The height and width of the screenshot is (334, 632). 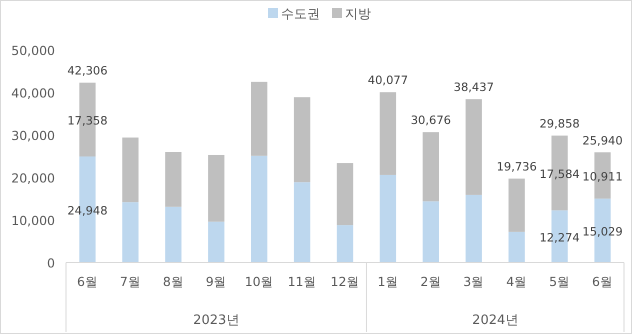 I want to click on data-label: 10,911, so click(x=602, y=176).